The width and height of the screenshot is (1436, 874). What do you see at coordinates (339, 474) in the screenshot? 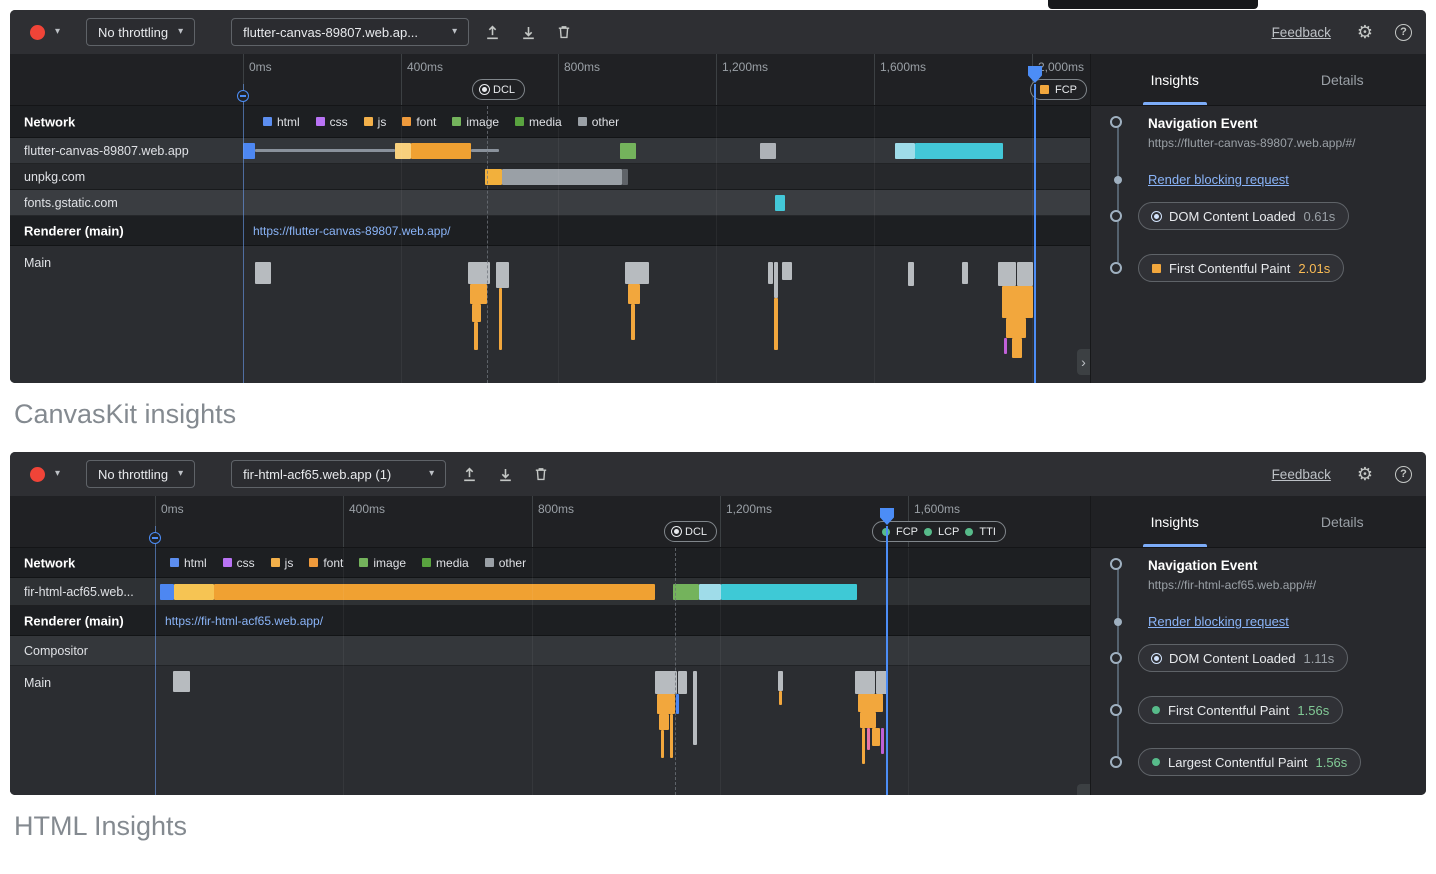
I see `trace-select: fir-html-acf65.web.app (1) ▾` at bounding box center [339, 474].